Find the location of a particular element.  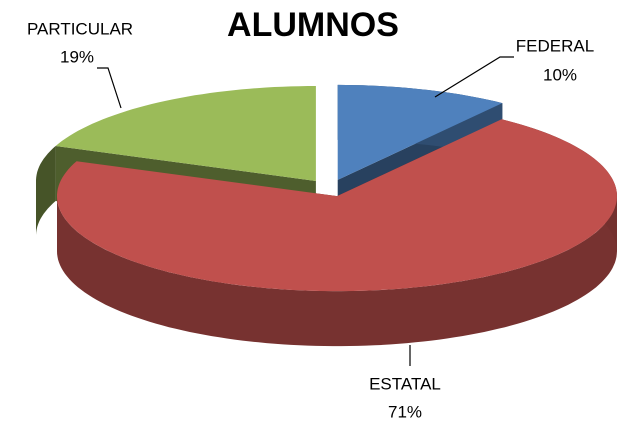

category-label: PARTICULAR is located at coordinates (80, 28).